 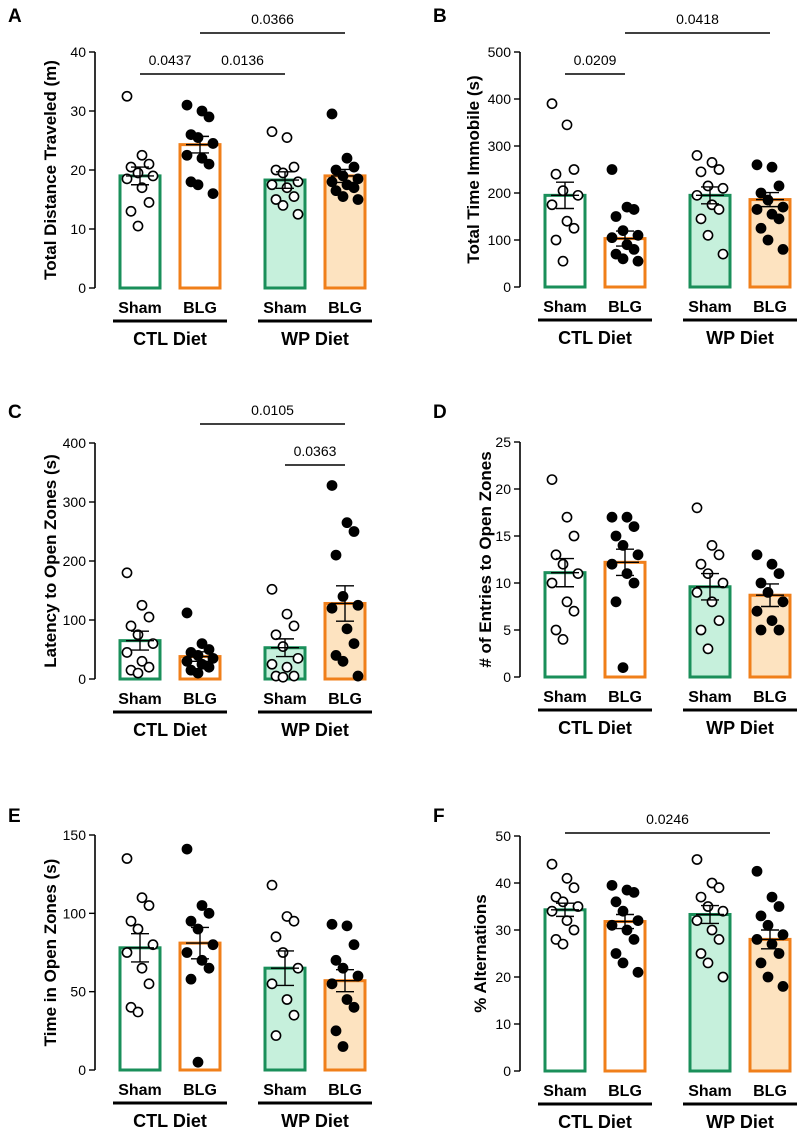 I want to click on bar-ctl-blg, so click(x=625, y=996).